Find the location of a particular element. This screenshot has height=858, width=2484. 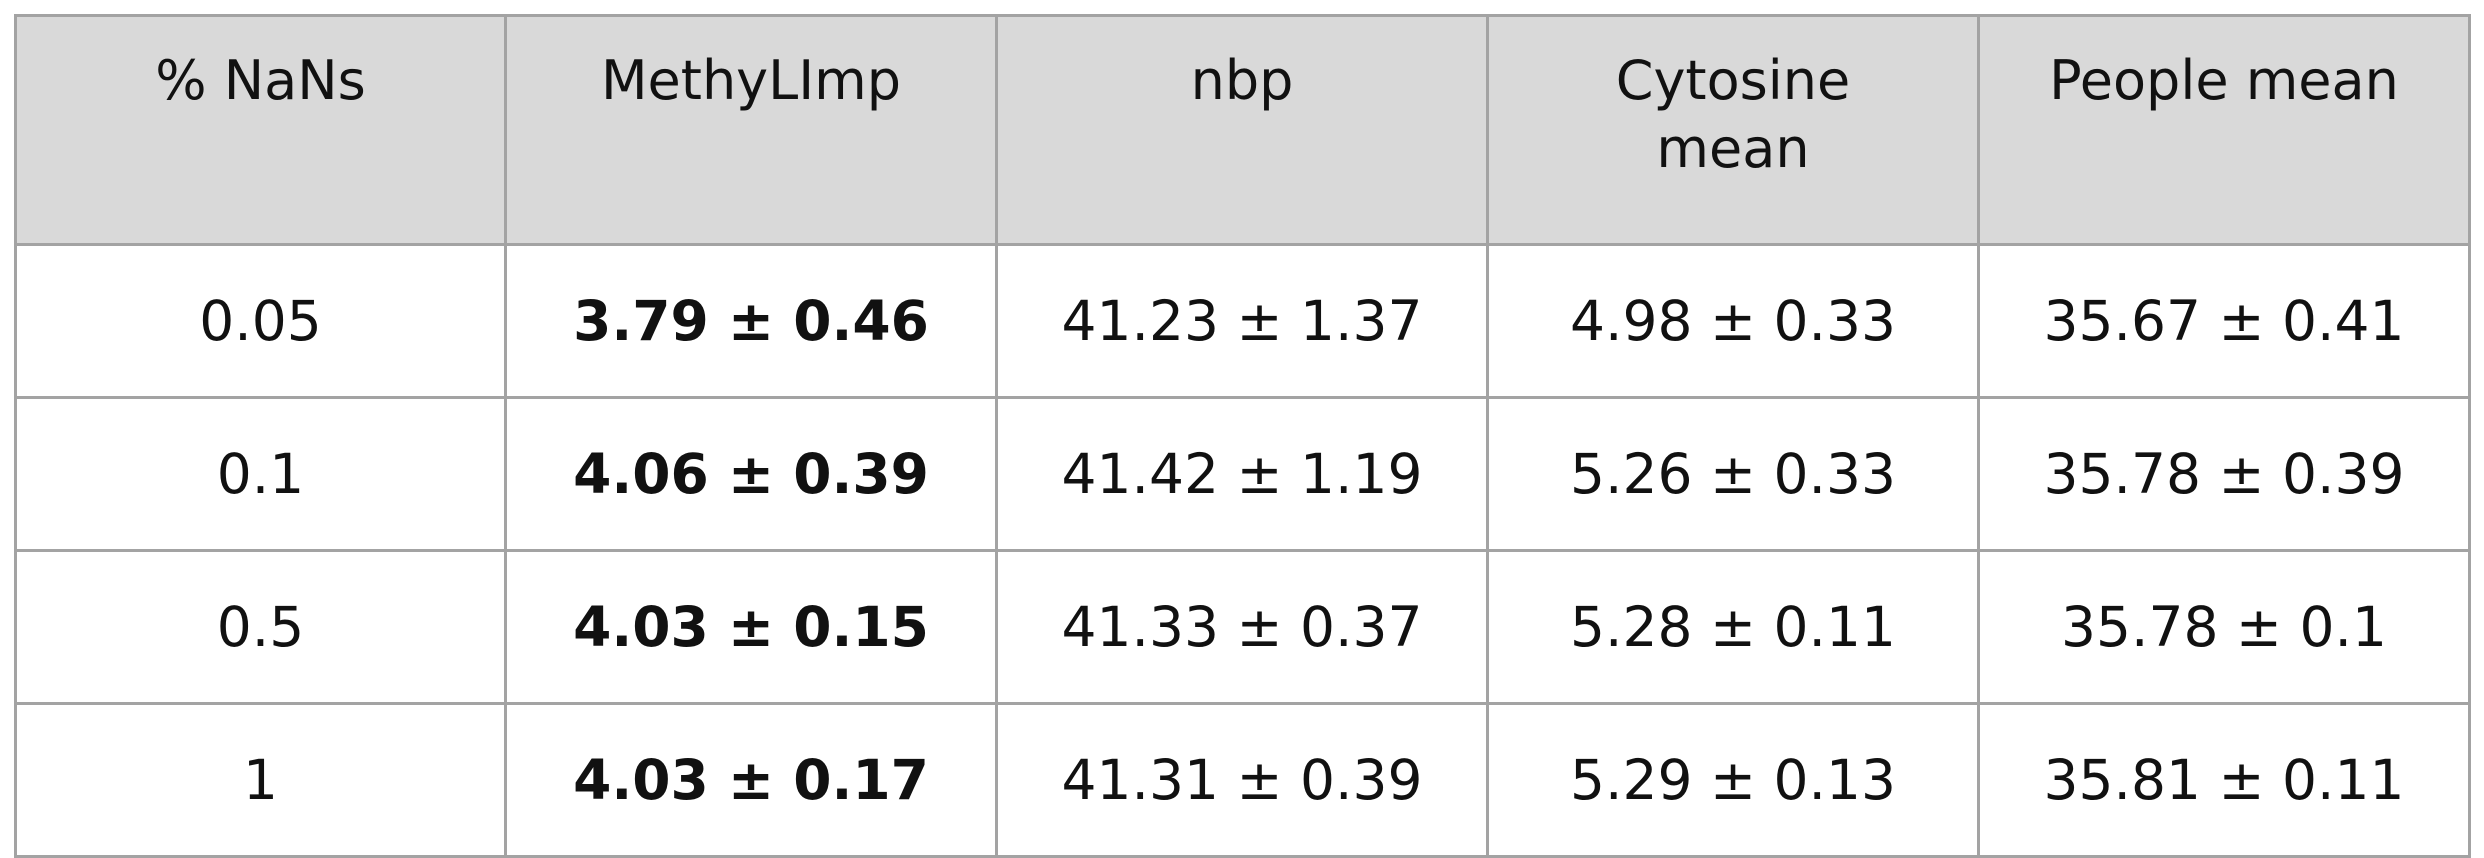

cell-nbp: 41.23 ± 1.37 is located at coordinates (1242, 321).